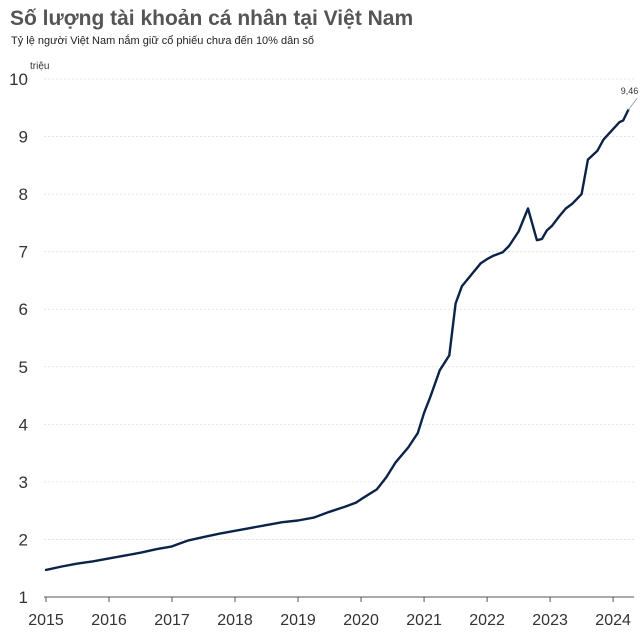 This screenshot has height=639, width=640. What do you see at coordinates (39, 66) in the screenshot?
I see `y-unit-label: triệu` at bounding box center [39, 66].